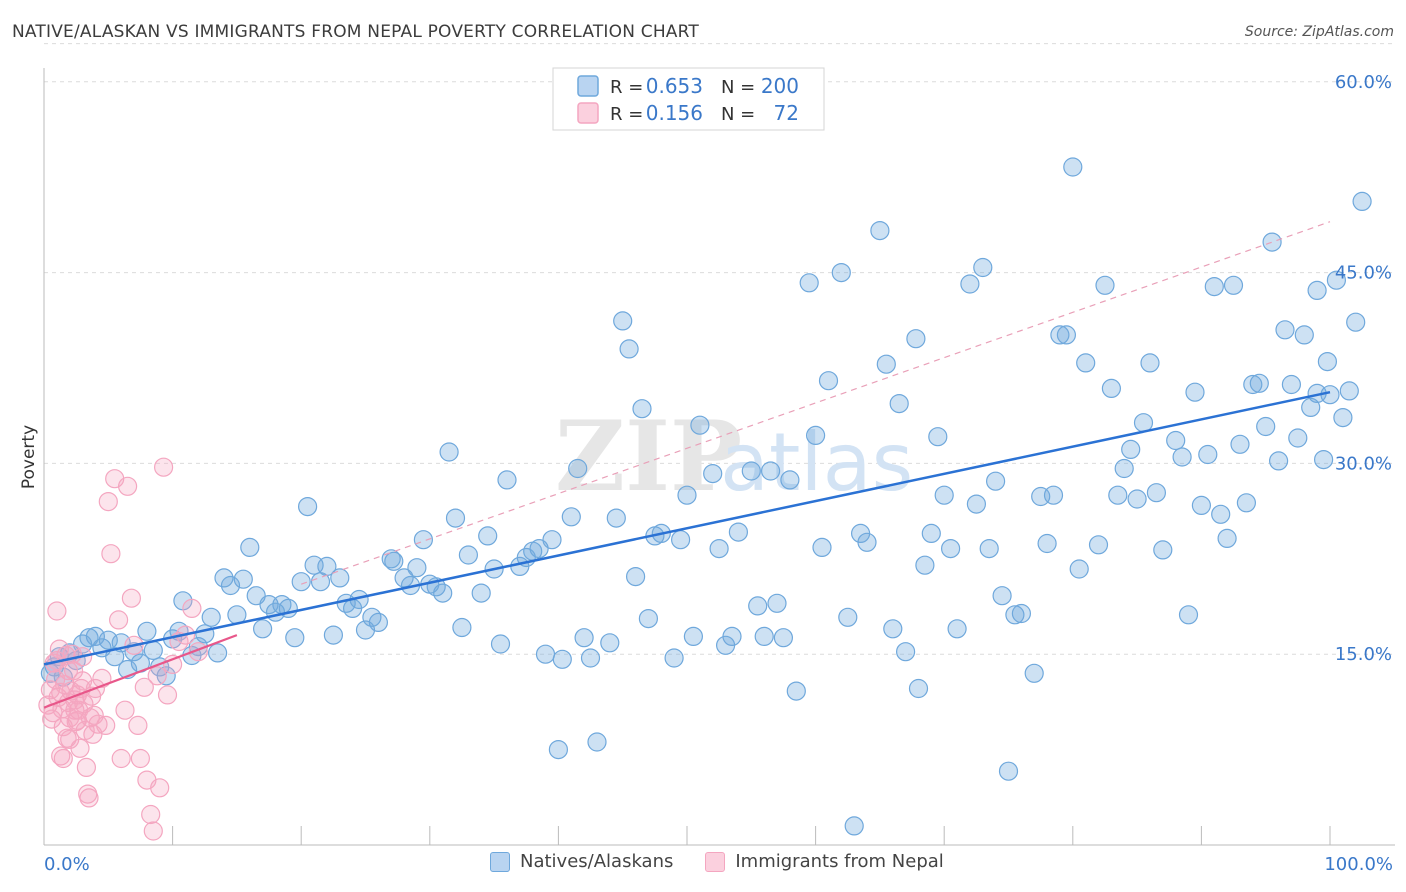  What do you see at coordinates (626, 114) in the screenshot?
I see `stats-r-label: R =` at bounding box center [626, 114].